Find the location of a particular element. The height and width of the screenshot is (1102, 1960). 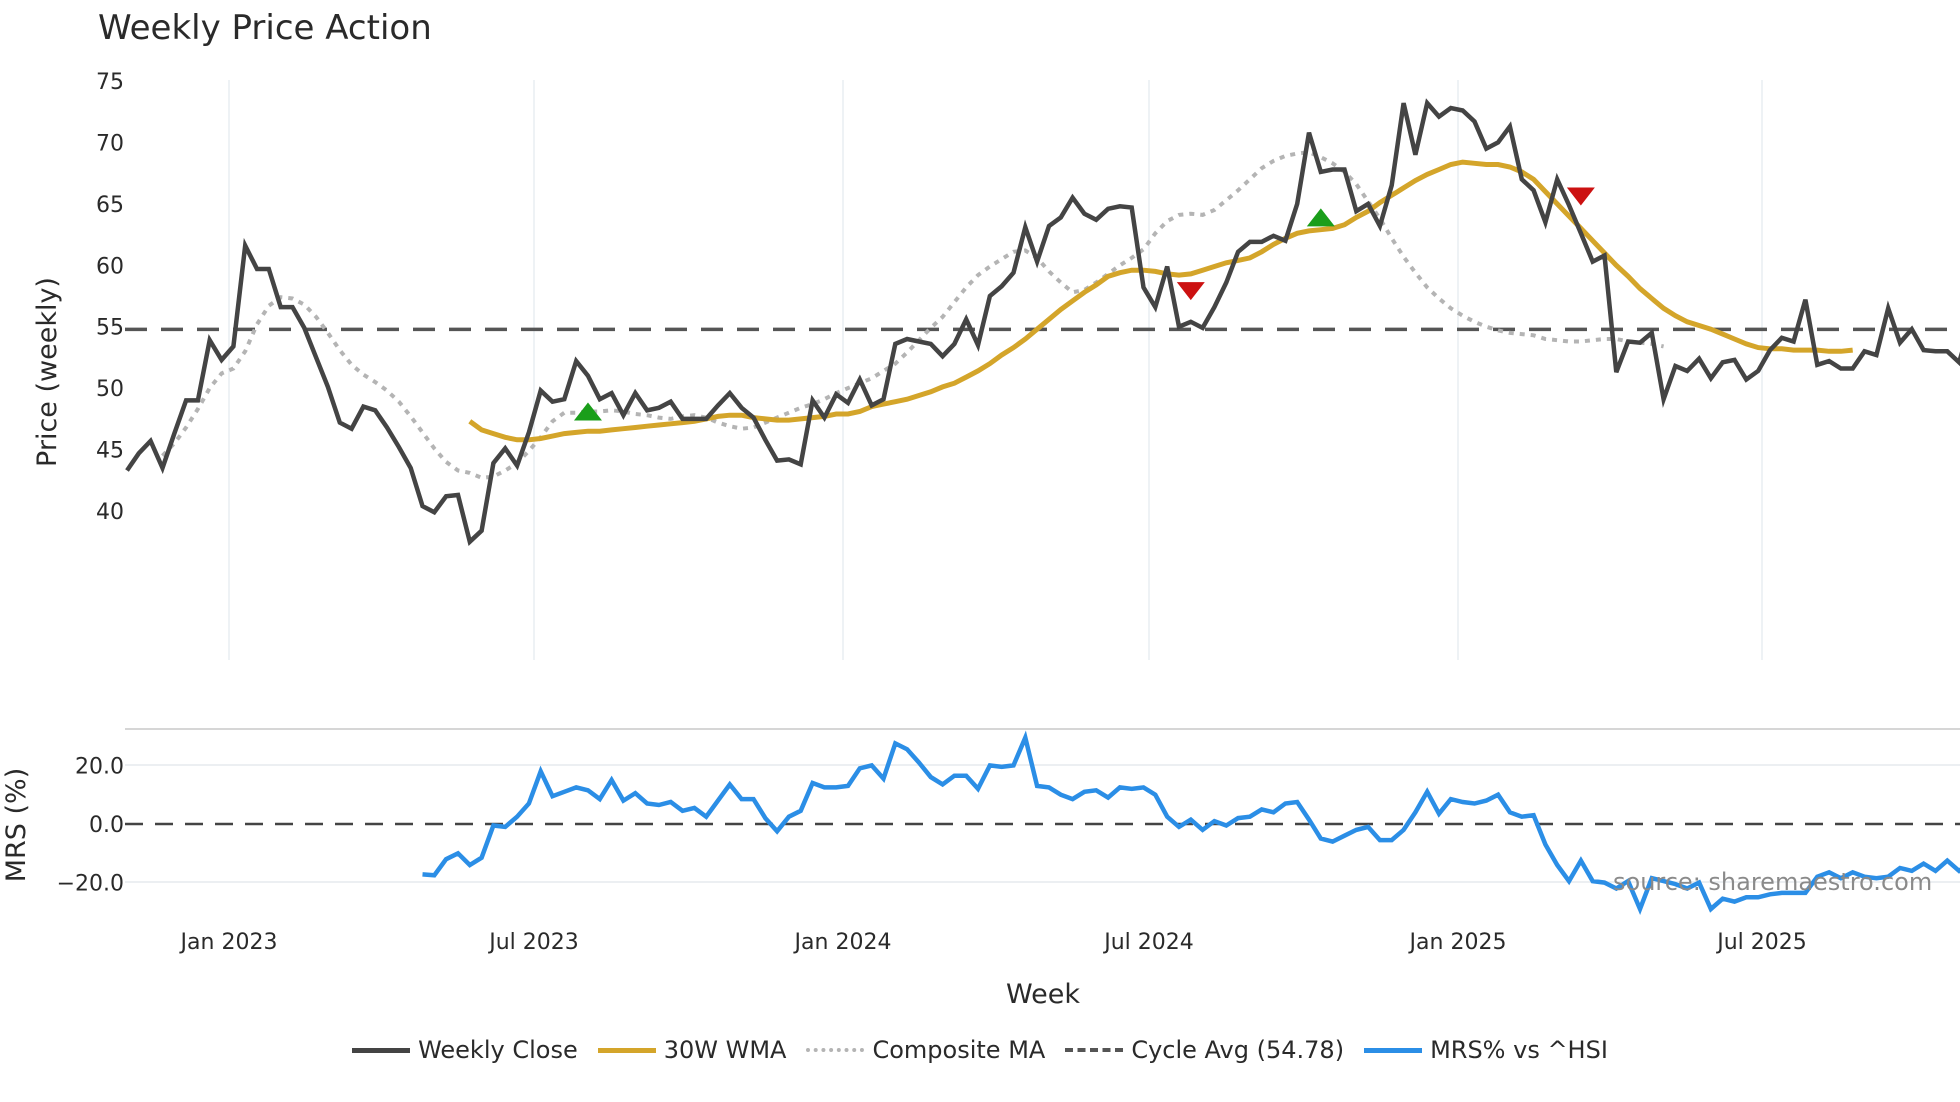

y-tick-label: 70 is located at coordinates (110, 143).